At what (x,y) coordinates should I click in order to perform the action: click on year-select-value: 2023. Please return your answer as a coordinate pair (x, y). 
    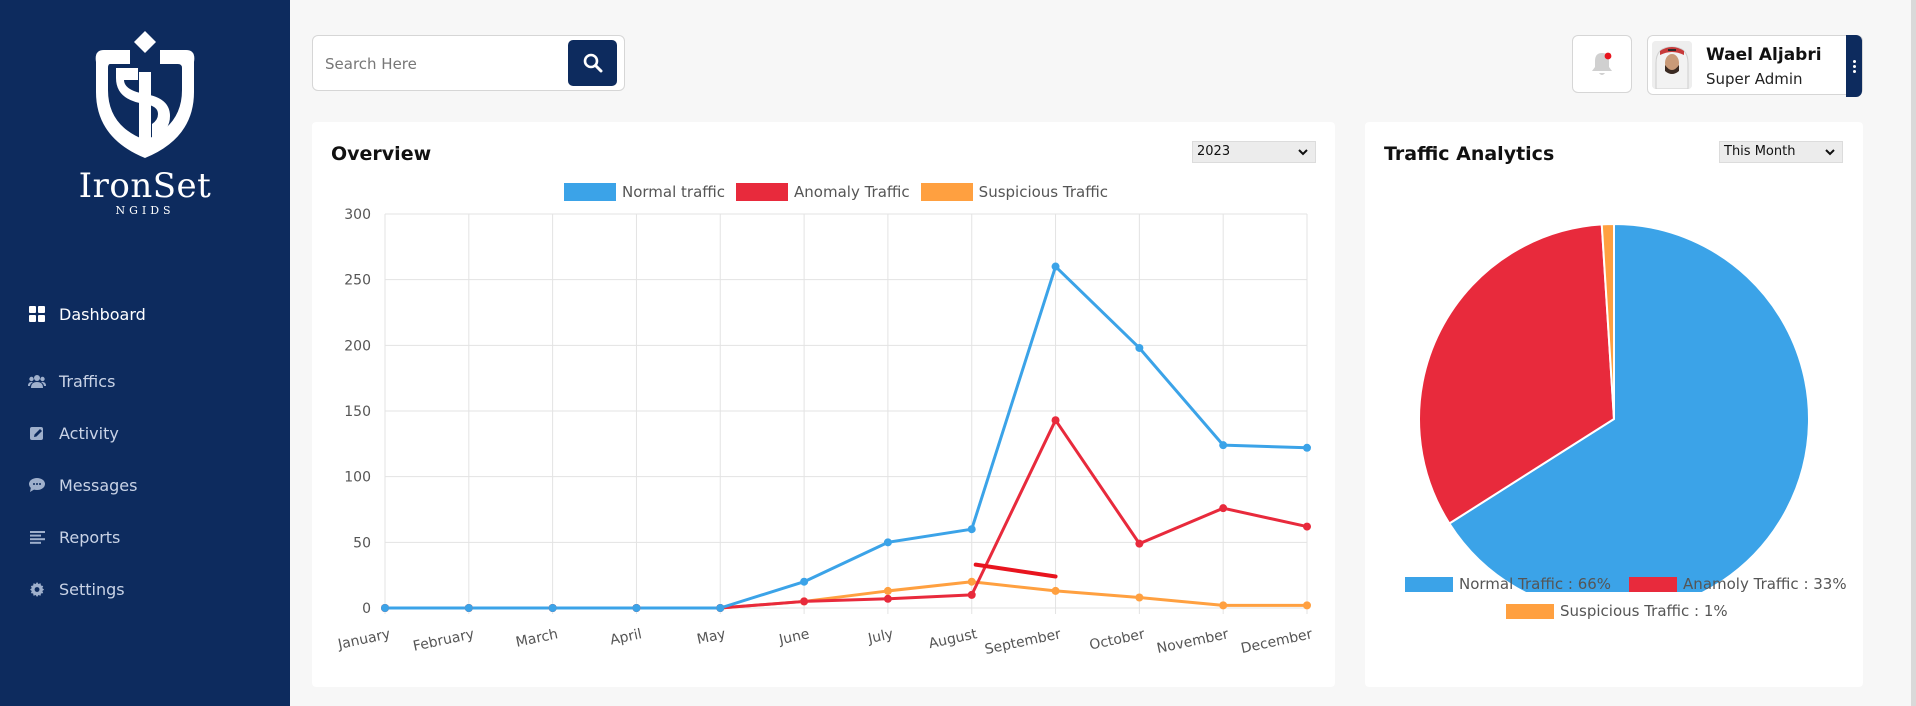
    Looking at the image, I should click on (1214, 151).